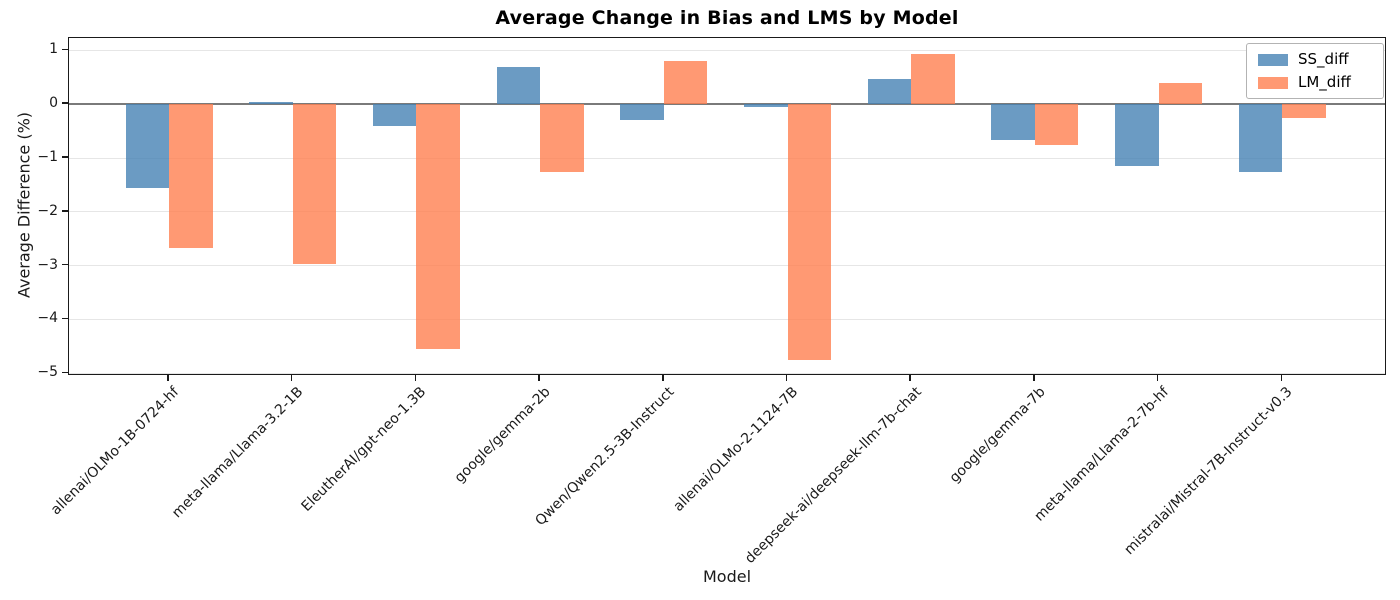 This screenshot has width=1400, height=600. Describe the element at coordinates (605, 457) in the screenshot. I see `x-tick-label: Qwen/Qwen2.5-3B-Instruct` at that location.